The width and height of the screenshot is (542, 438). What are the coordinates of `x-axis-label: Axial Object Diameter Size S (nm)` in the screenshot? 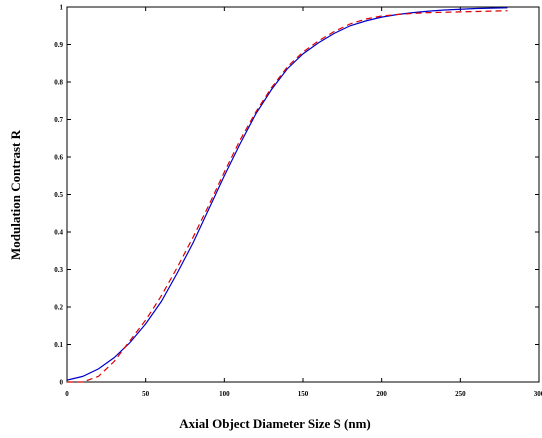 It's located at (274, 423).